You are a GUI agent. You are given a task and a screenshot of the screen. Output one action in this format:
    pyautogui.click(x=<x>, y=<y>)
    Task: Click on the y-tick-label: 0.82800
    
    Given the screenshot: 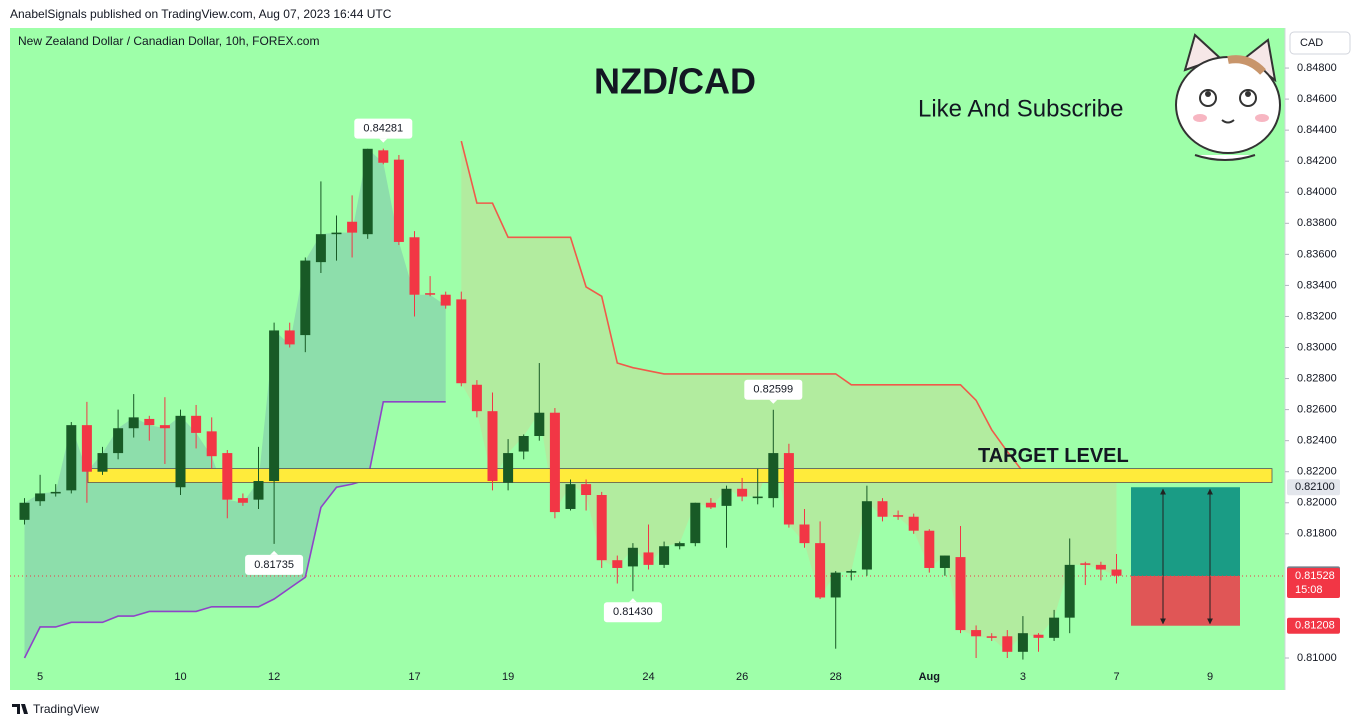 What is the action you would take?
    pyautogui.click(x=1317, y=378)
    